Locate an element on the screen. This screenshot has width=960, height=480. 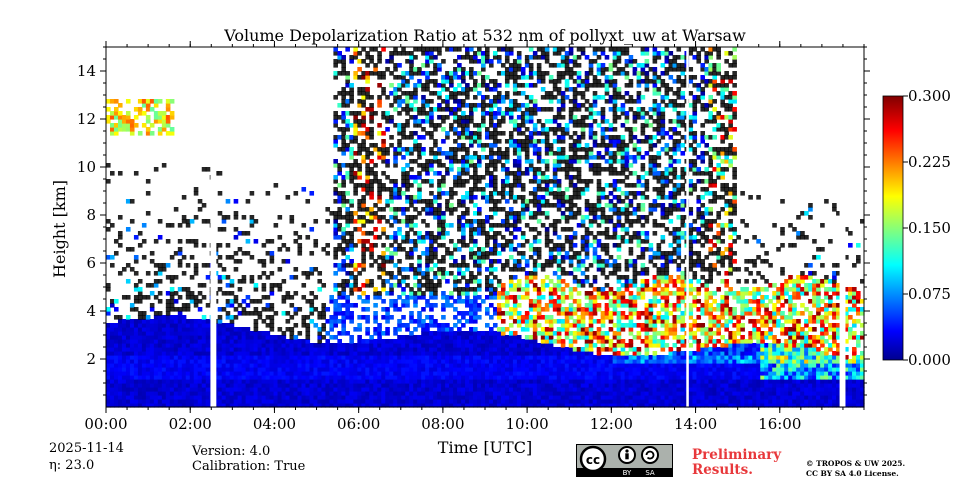
colorbar-gradient is located at coordinates (893, 228).